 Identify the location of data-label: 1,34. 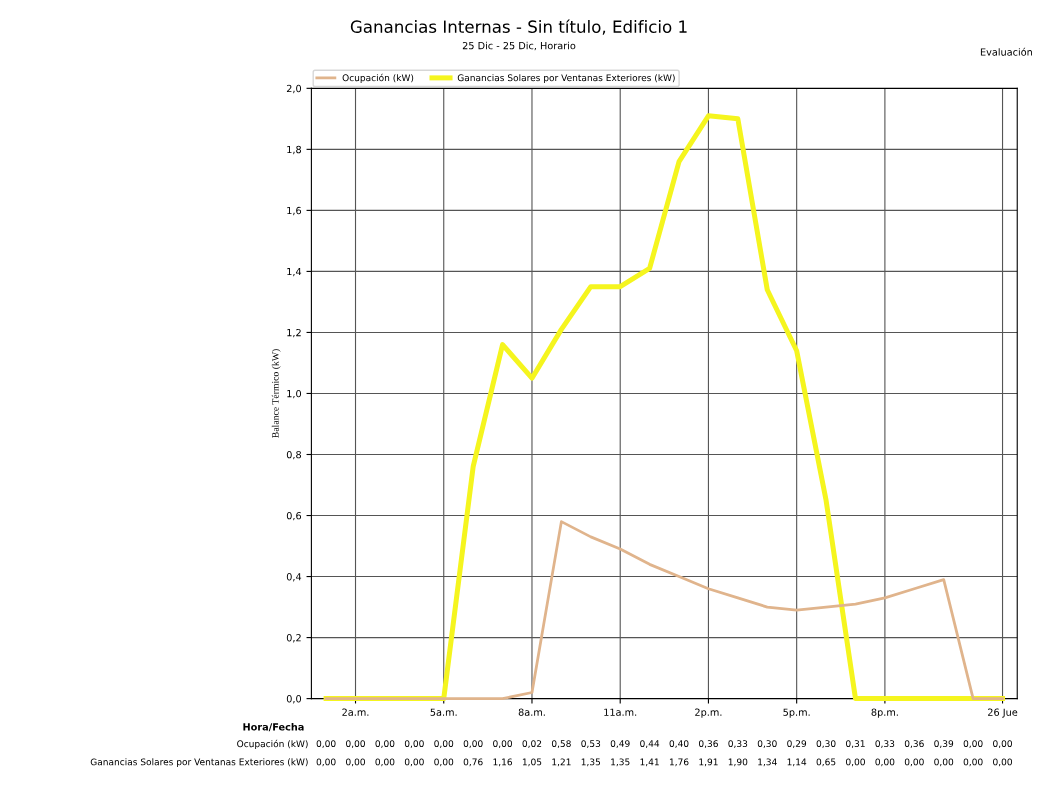
(767, 762).